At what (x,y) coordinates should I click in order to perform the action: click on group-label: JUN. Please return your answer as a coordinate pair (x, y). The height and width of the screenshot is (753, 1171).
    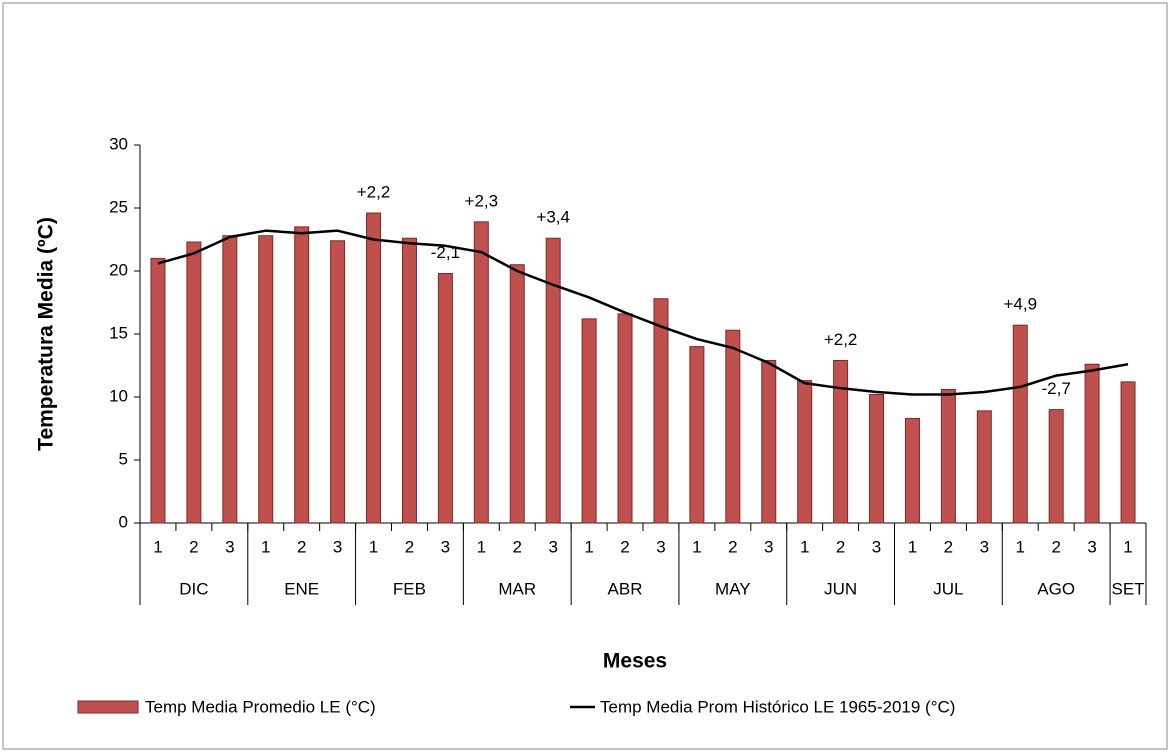
    Looking at the image, I should click on (840, 588).